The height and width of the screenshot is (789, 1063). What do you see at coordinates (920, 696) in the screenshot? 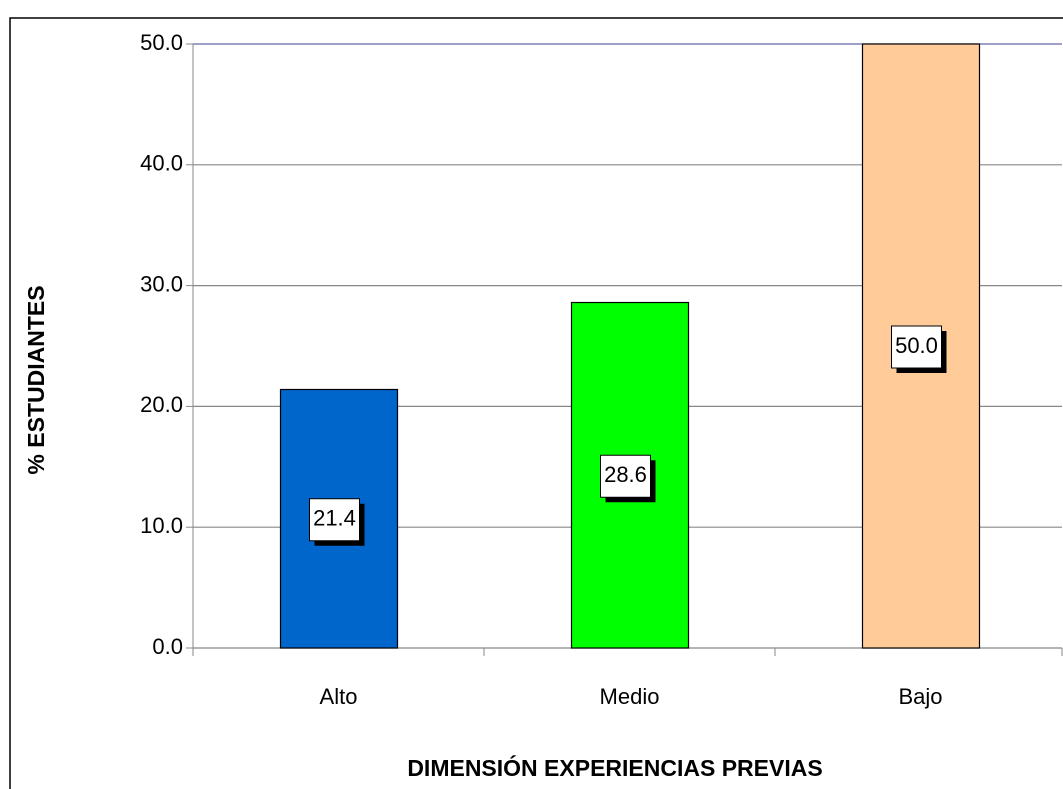
I see `x-tick-label: Bajo` at bounding box center [920, 696].